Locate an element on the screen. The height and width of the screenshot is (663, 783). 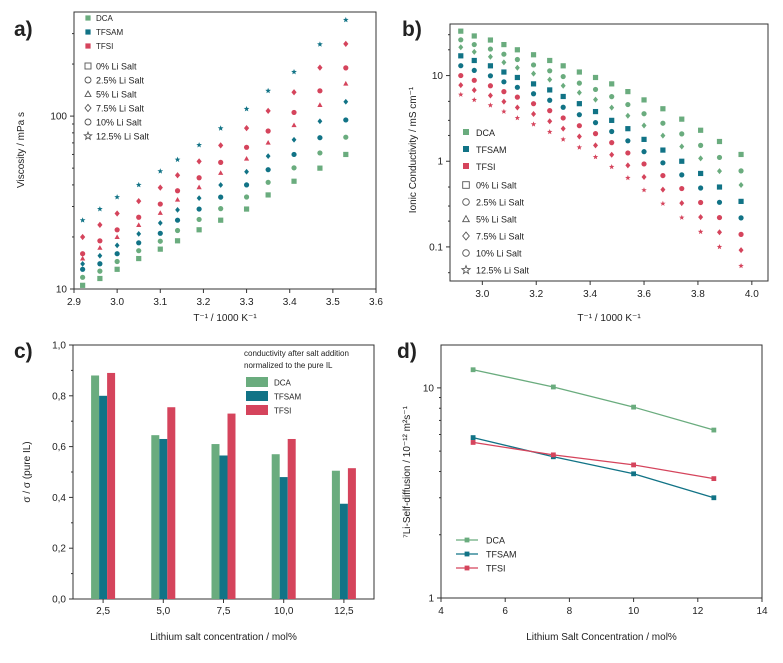
legend-label: 10% Li Salt is located at coordinates (499, 254).